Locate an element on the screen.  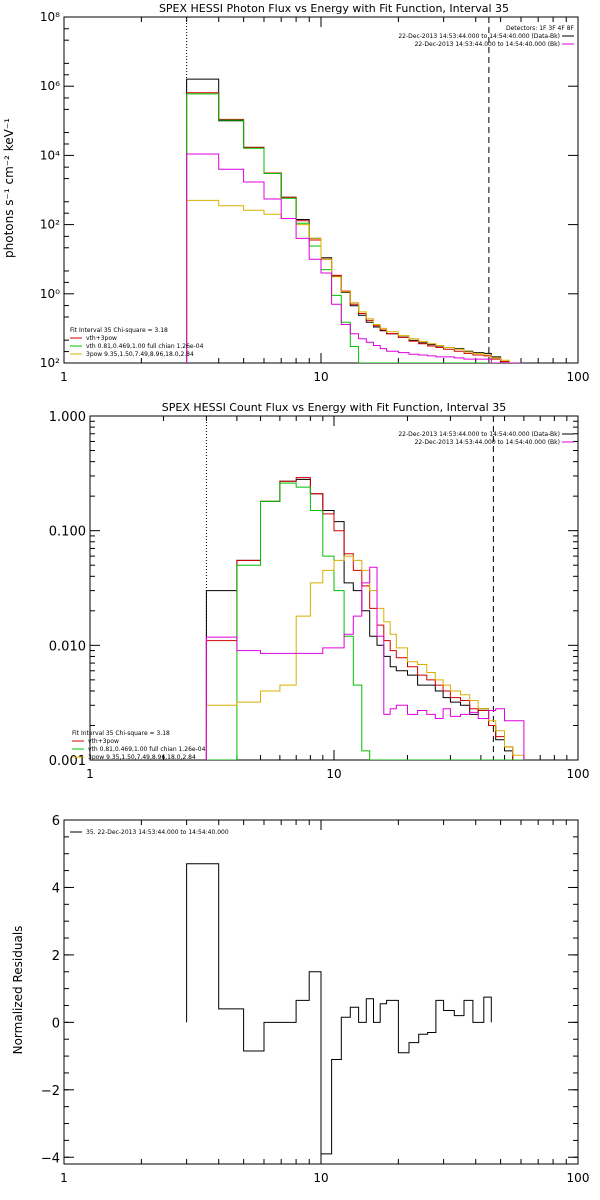
count-flux-series is located at coordinates (365, 618).